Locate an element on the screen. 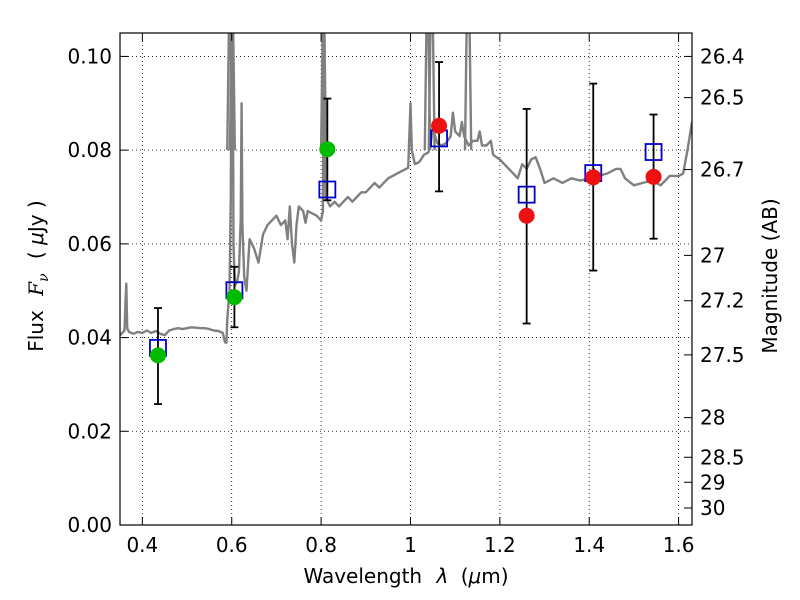  x-tick-label: 1 is located at coordinates (410, 545).